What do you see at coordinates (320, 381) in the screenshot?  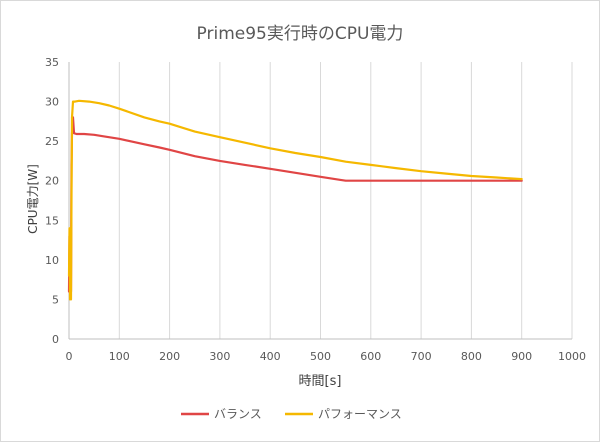 I see `x-axis-label: 時間[s]` at bounding box center [320, 381].